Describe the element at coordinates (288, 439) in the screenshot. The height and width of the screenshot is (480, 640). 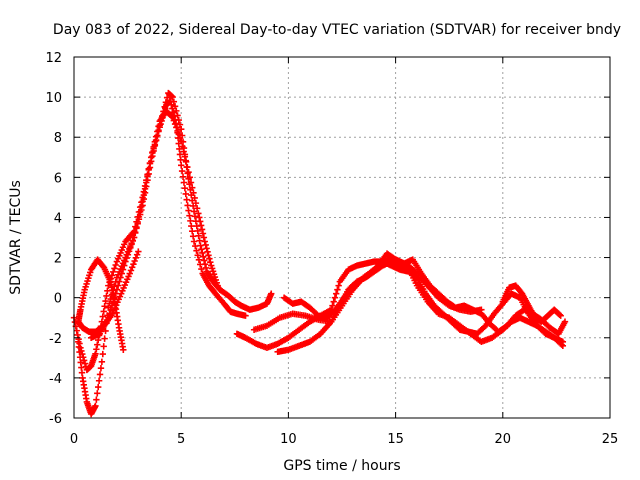
I see `x-tick-label: 10` at that location.